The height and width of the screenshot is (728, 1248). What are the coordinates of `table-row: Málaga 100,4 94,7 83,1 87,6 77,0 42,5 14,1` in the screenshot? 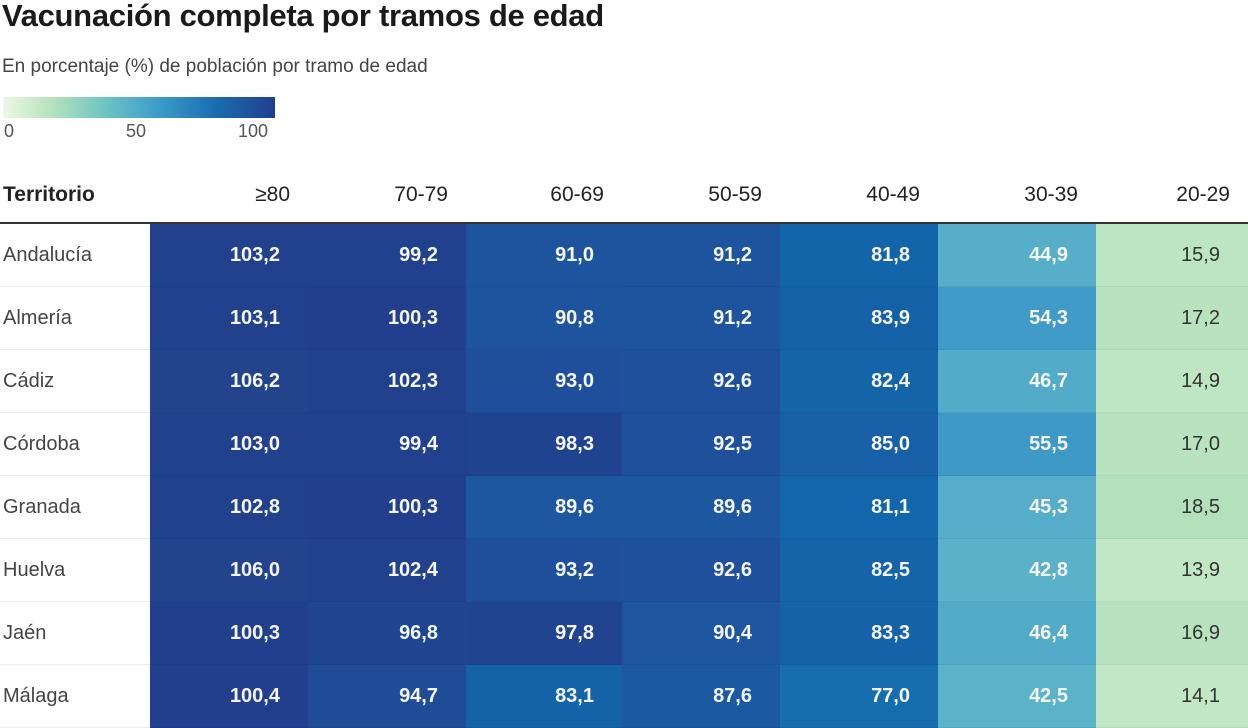 It's located at (624, 696).